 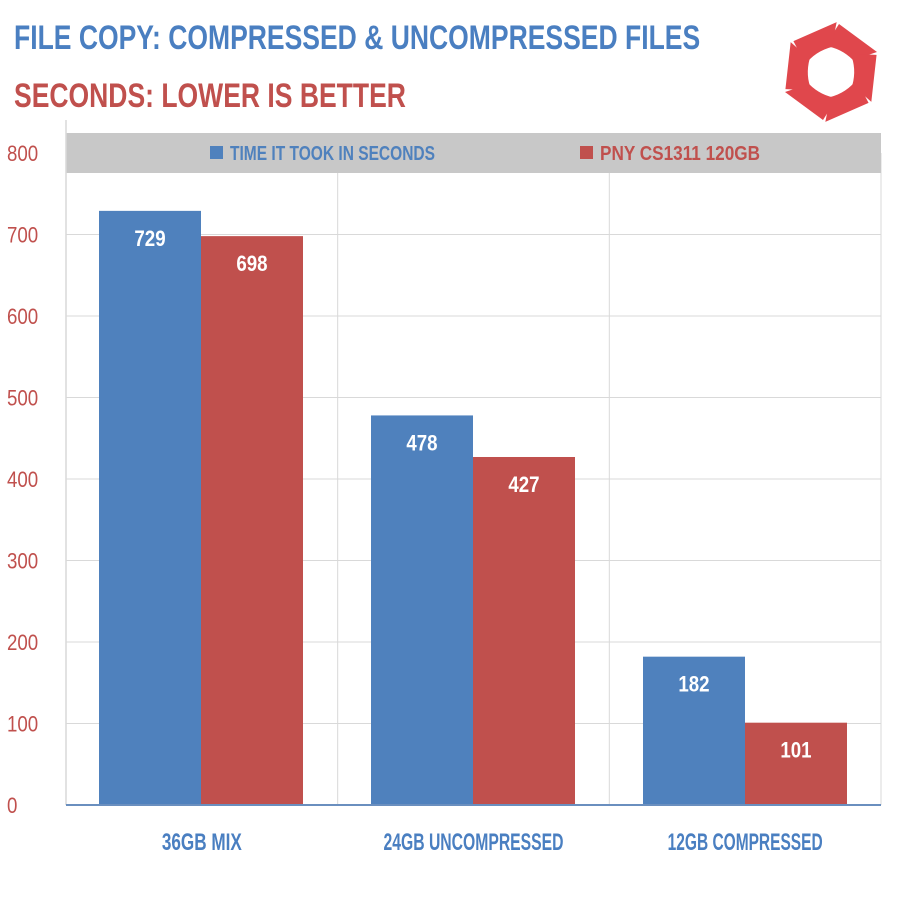 I want to click on y-tick-label: 500, so click(x=22, y=399).